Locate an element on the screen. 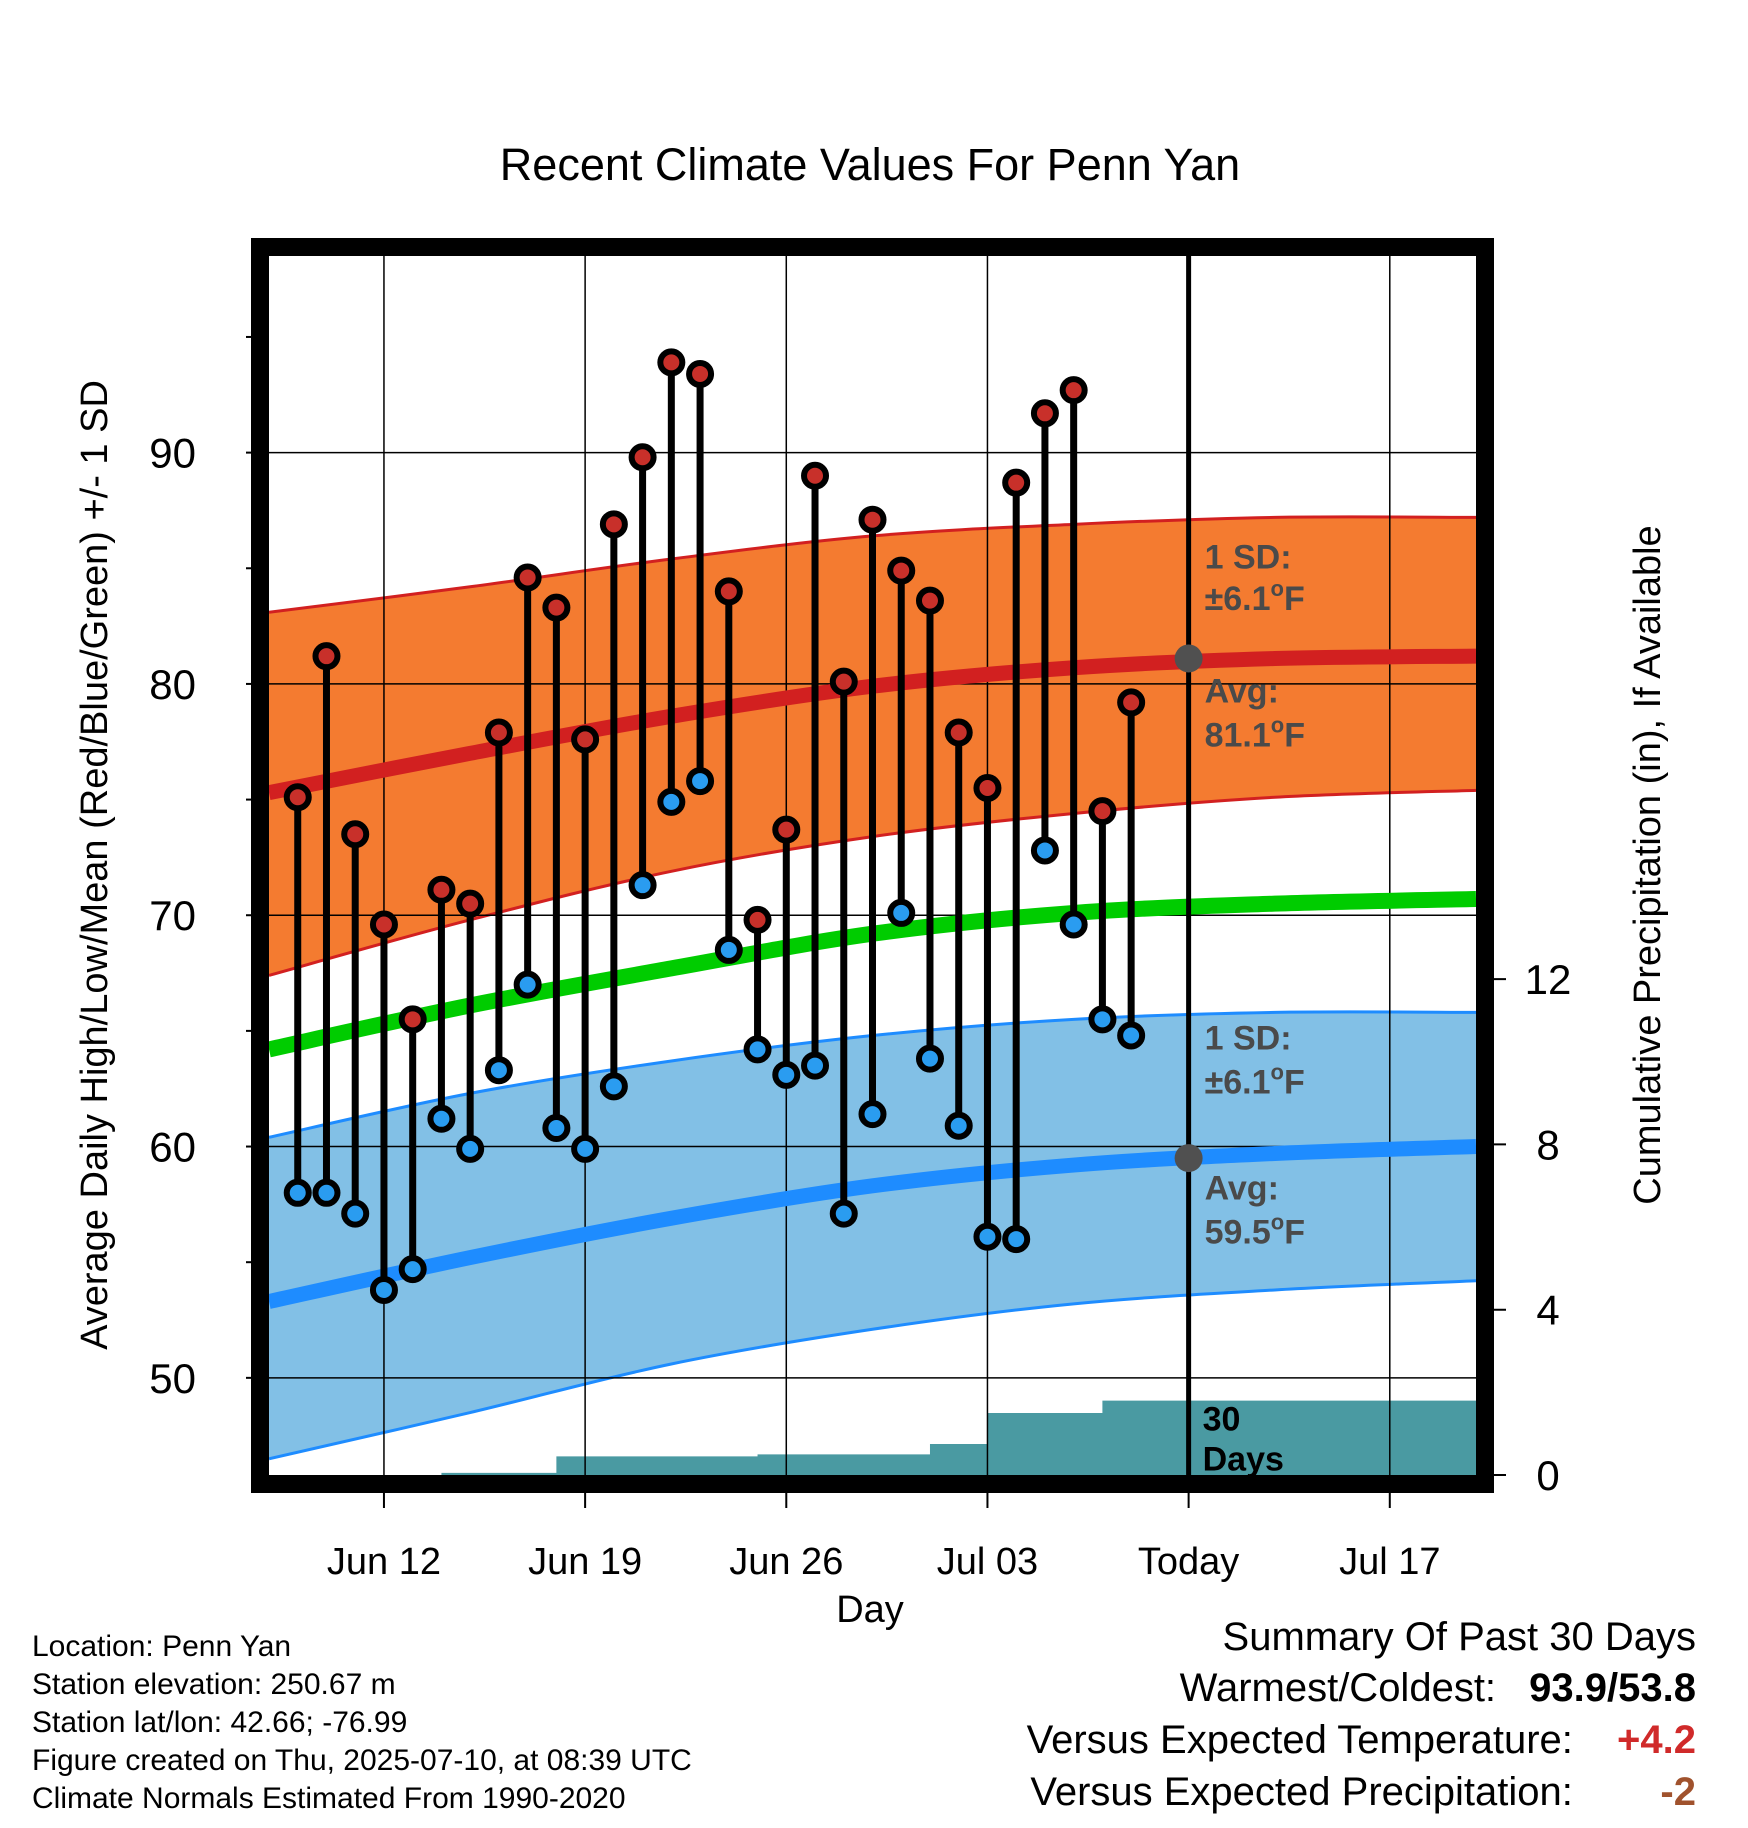 The width and height of the screenshot is (1748, 1828). low-sd-label: 1 SD: is located at coordinates (1248, 1038).